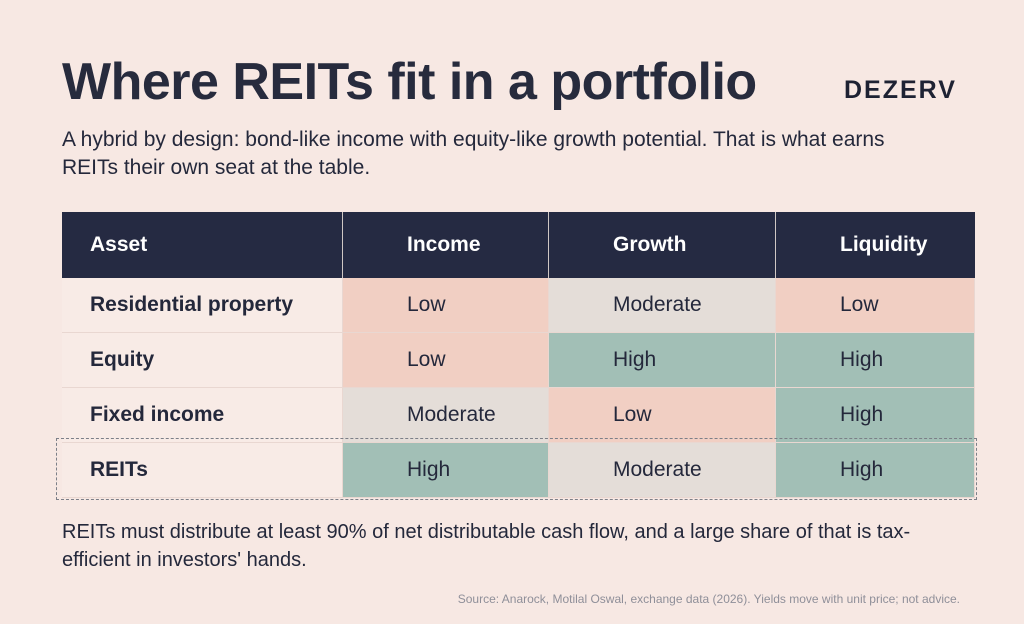 Image resolution: width=1024 pixels, height=624 pixels. What do you see at coordinates (202, 360) in the screenshot?
I see `asset-cell: Equity` at bounding box center [202, 360].